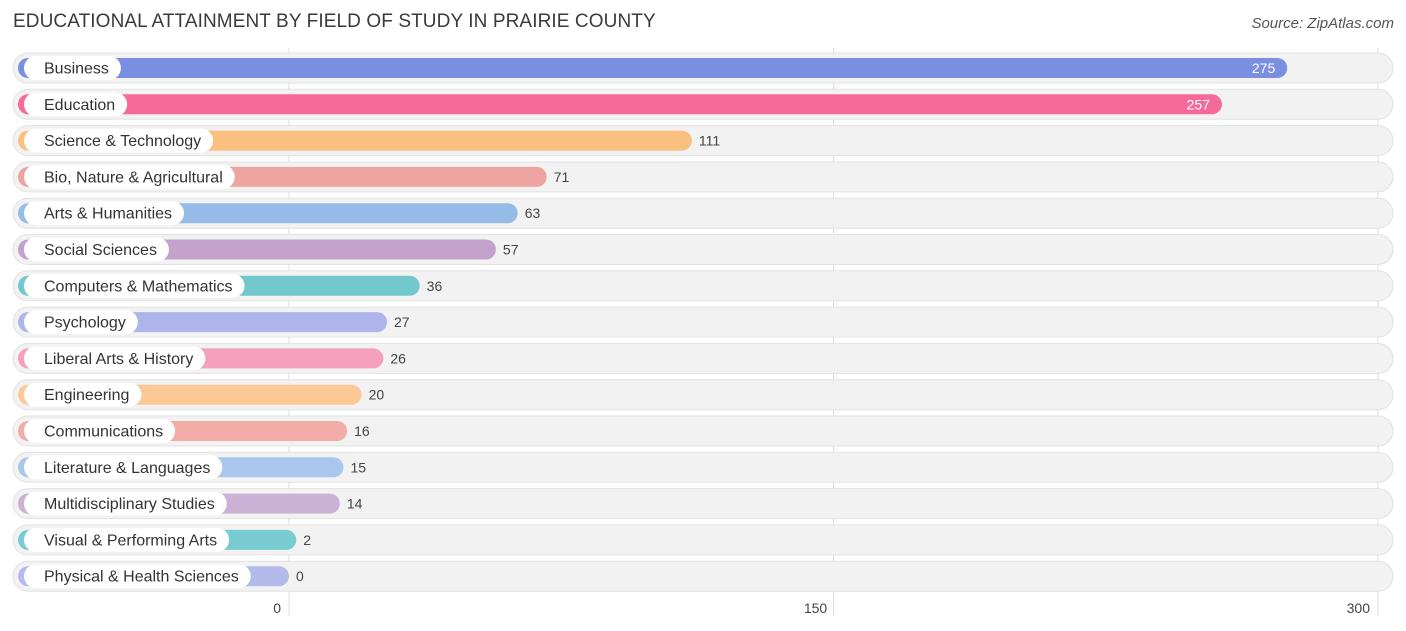  What do you see at coordinates (398, 358) in the screenshot?
I see `value-label: 26` at bounding box center [398, 358].